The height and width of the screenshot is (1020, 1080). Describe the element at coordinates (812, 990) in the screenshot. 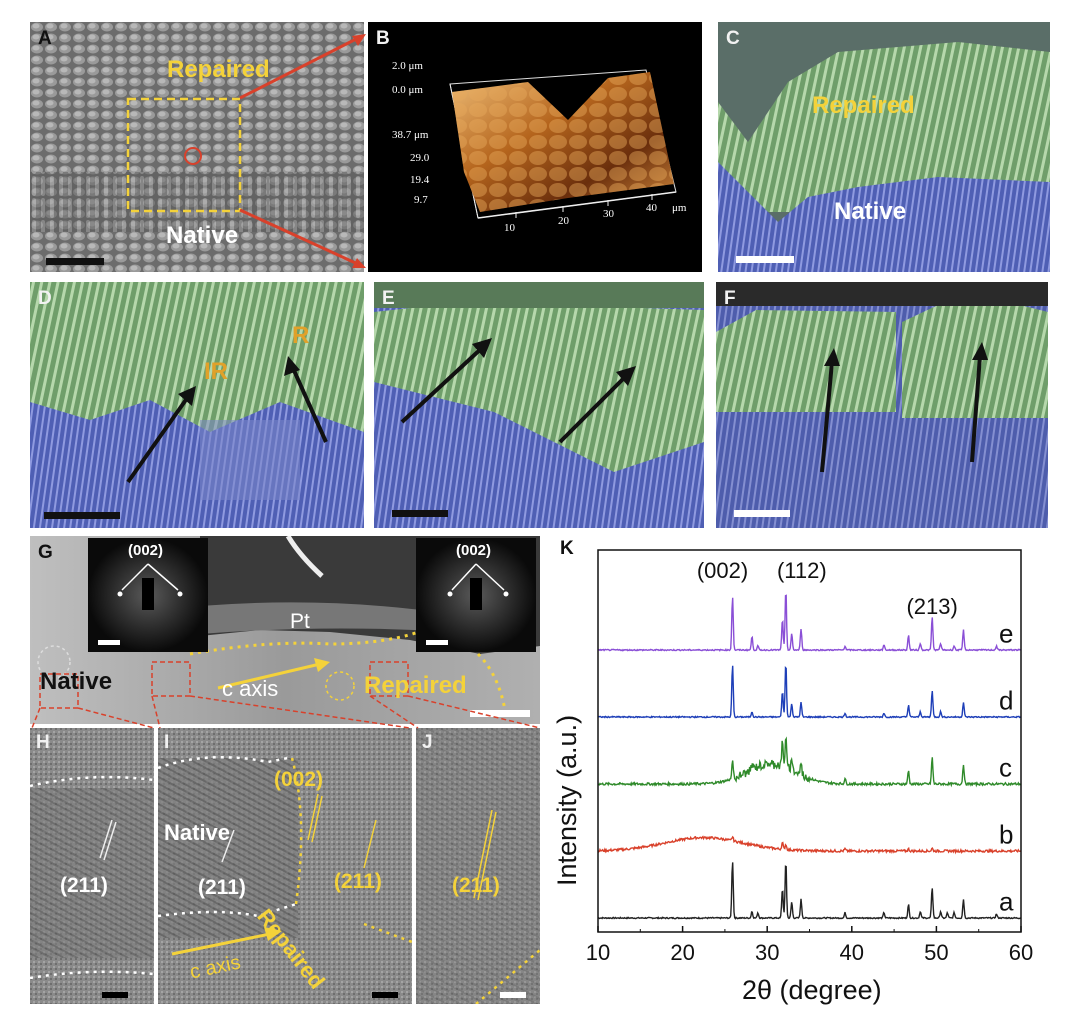

I see `xrd-x-axis-label: 2θ (degree)` at that location.